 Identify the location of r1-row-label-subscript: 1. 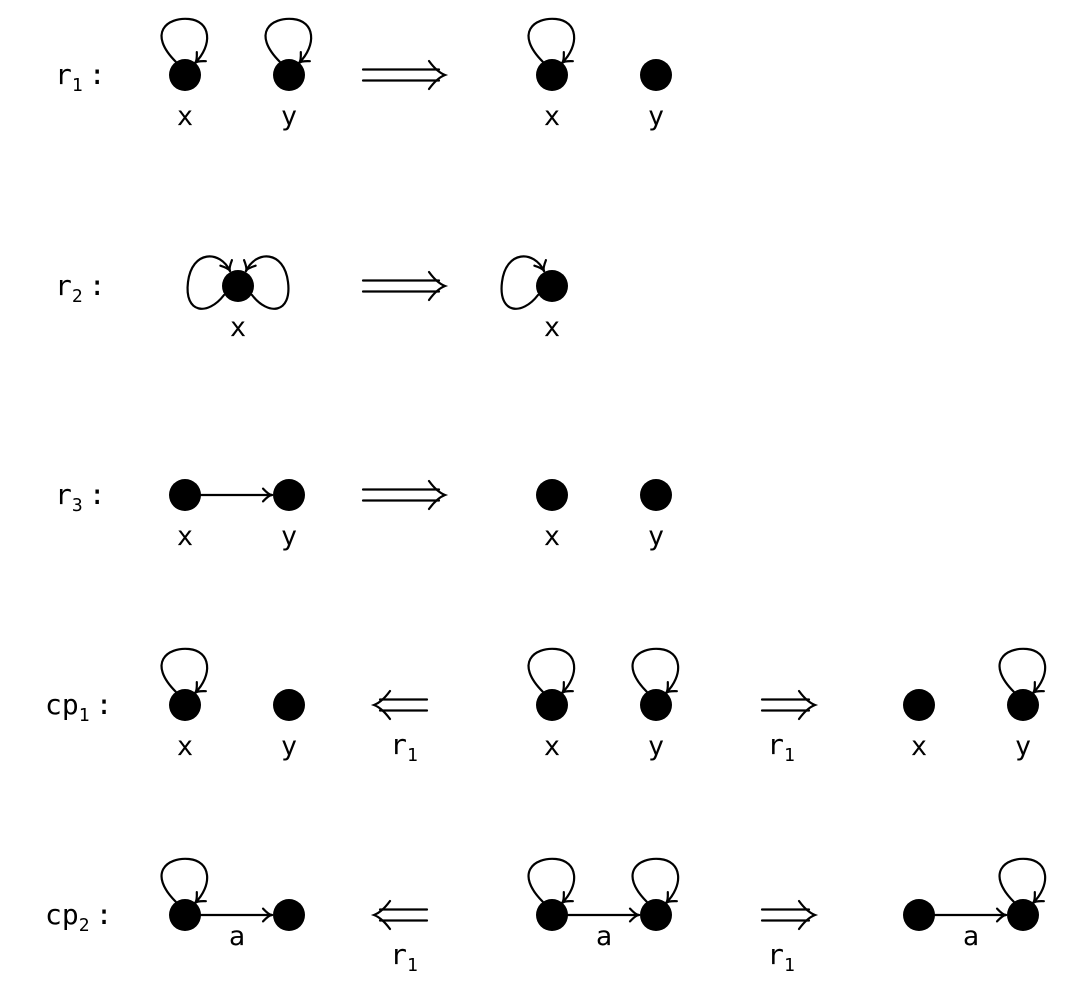
(77, 85).